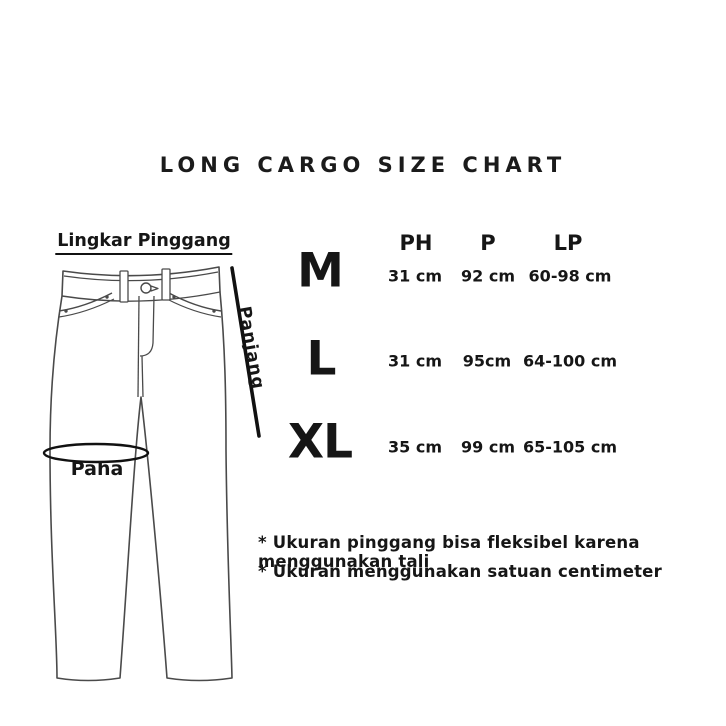 This screenshot has height=726, width=726. Describe the element at coordinates (570, 276) in the screenshot. I see `value-m-lp: 60-98 cm` at that location.